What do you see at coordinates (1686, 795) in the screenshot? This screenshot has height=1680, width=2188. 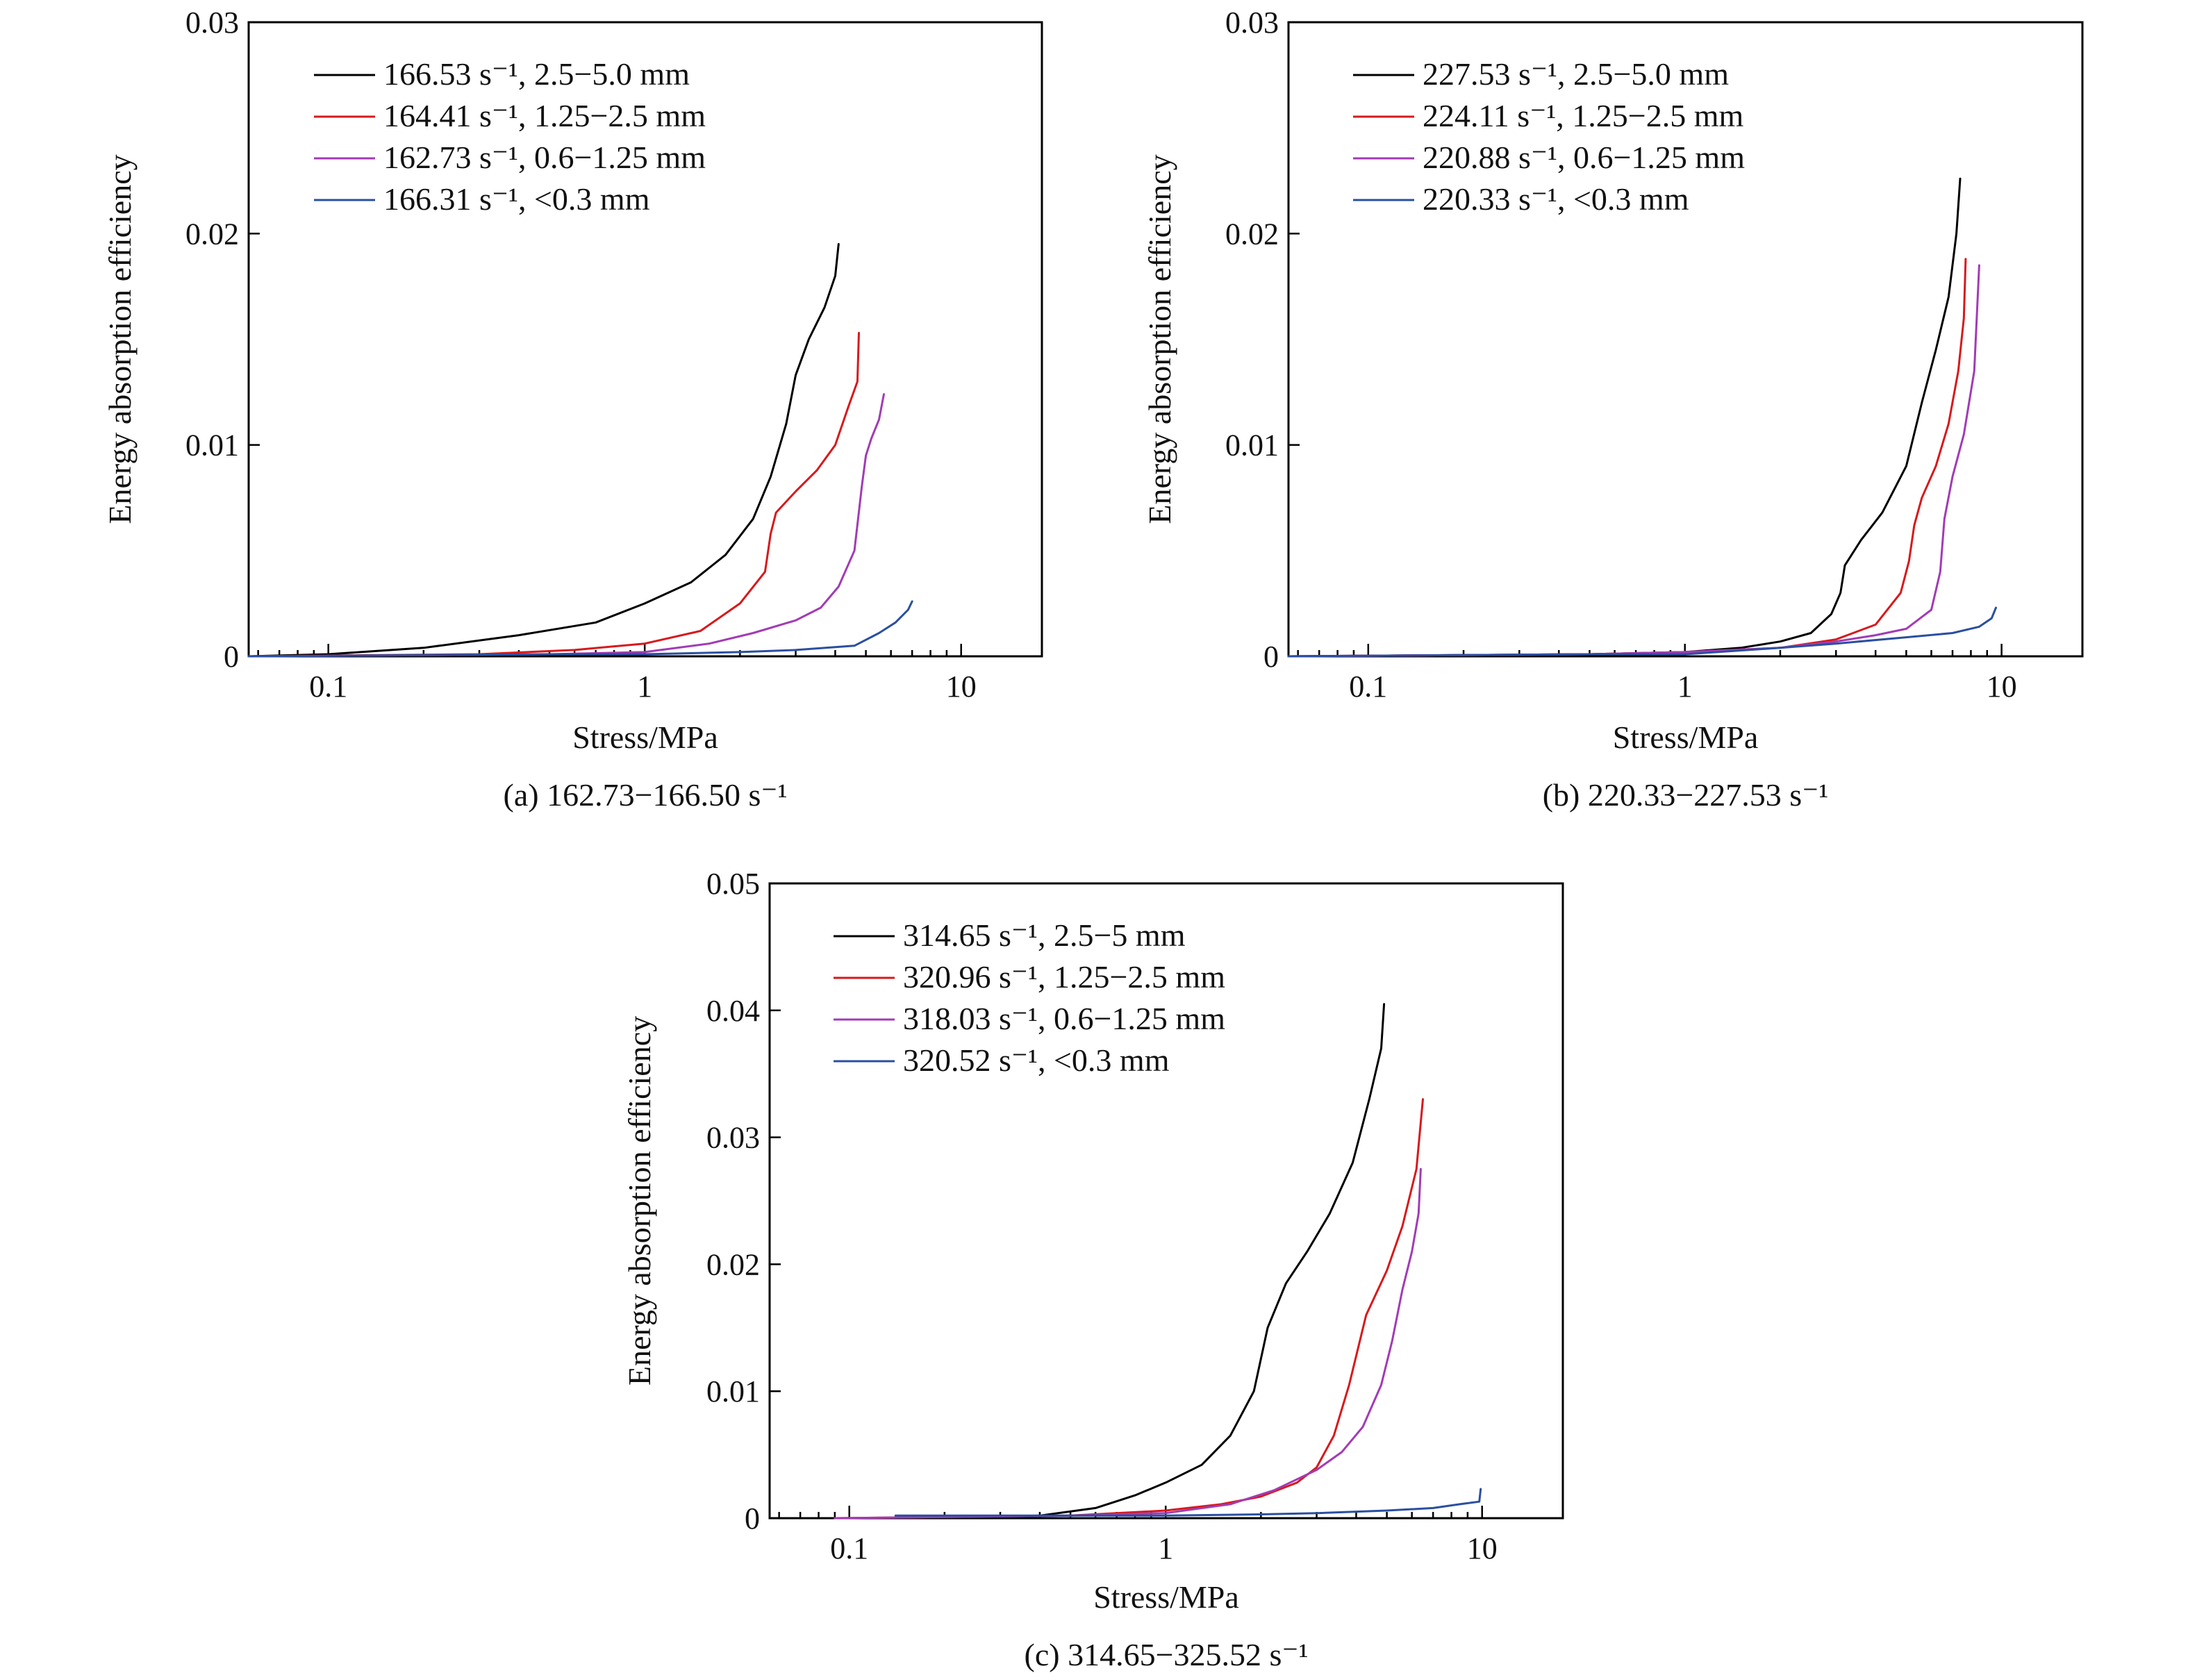 I see `panel-caption: (b) 220.33−227.53 s⁻¹` at bounding box center [1686, 795].